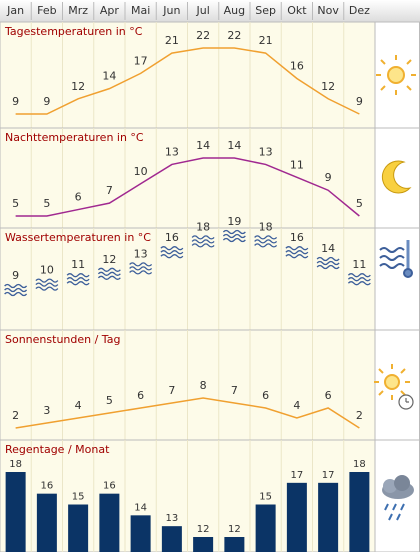 This screenshot has width=420, height=552. What do you see at coordinates (78, 10) in the screenshot?
I see `month-label: Mrz` at bounding box center [78, 10].